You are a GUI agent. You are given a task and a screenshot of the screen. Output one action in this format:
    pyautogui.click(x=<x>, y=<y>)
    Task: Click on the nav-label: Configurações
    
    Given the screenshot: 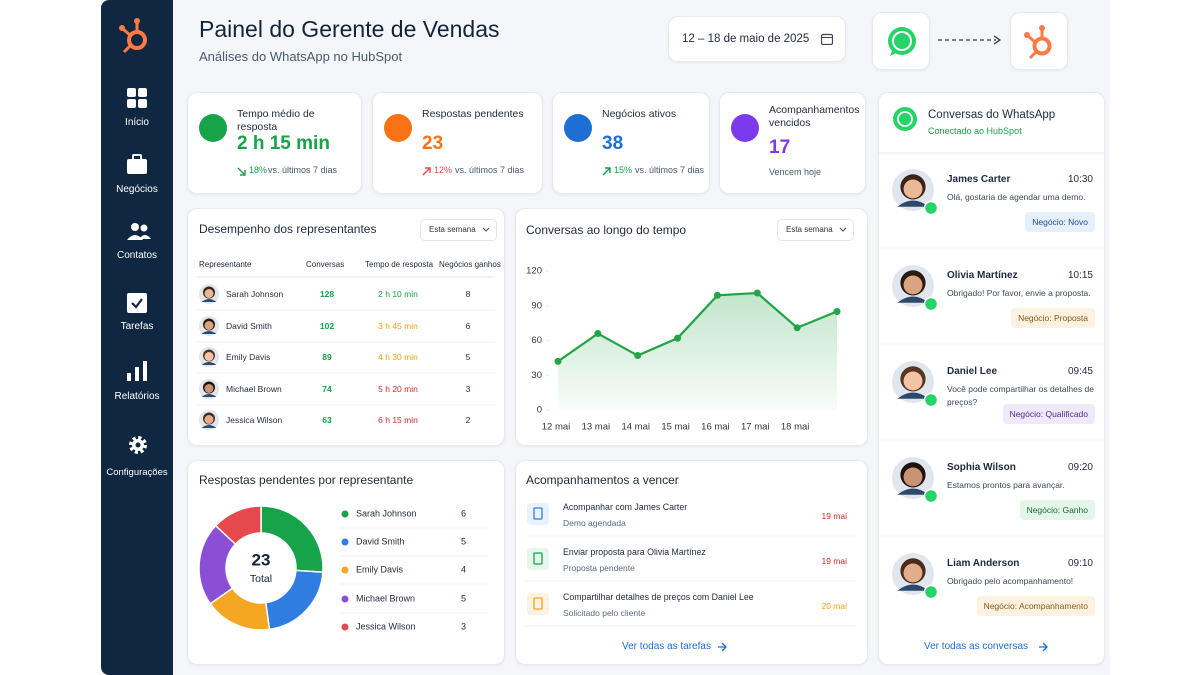 What is the action you would take?
    pyautogui.click(x=137, y=472)
    